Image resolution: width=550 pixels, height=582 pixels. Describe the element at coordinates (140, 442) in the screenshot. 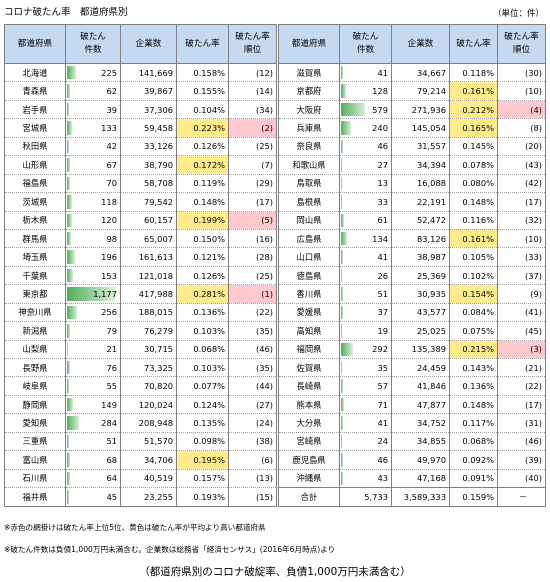

I see `table-row: 三重県 51 51,570 0.098% (38)` at that location.